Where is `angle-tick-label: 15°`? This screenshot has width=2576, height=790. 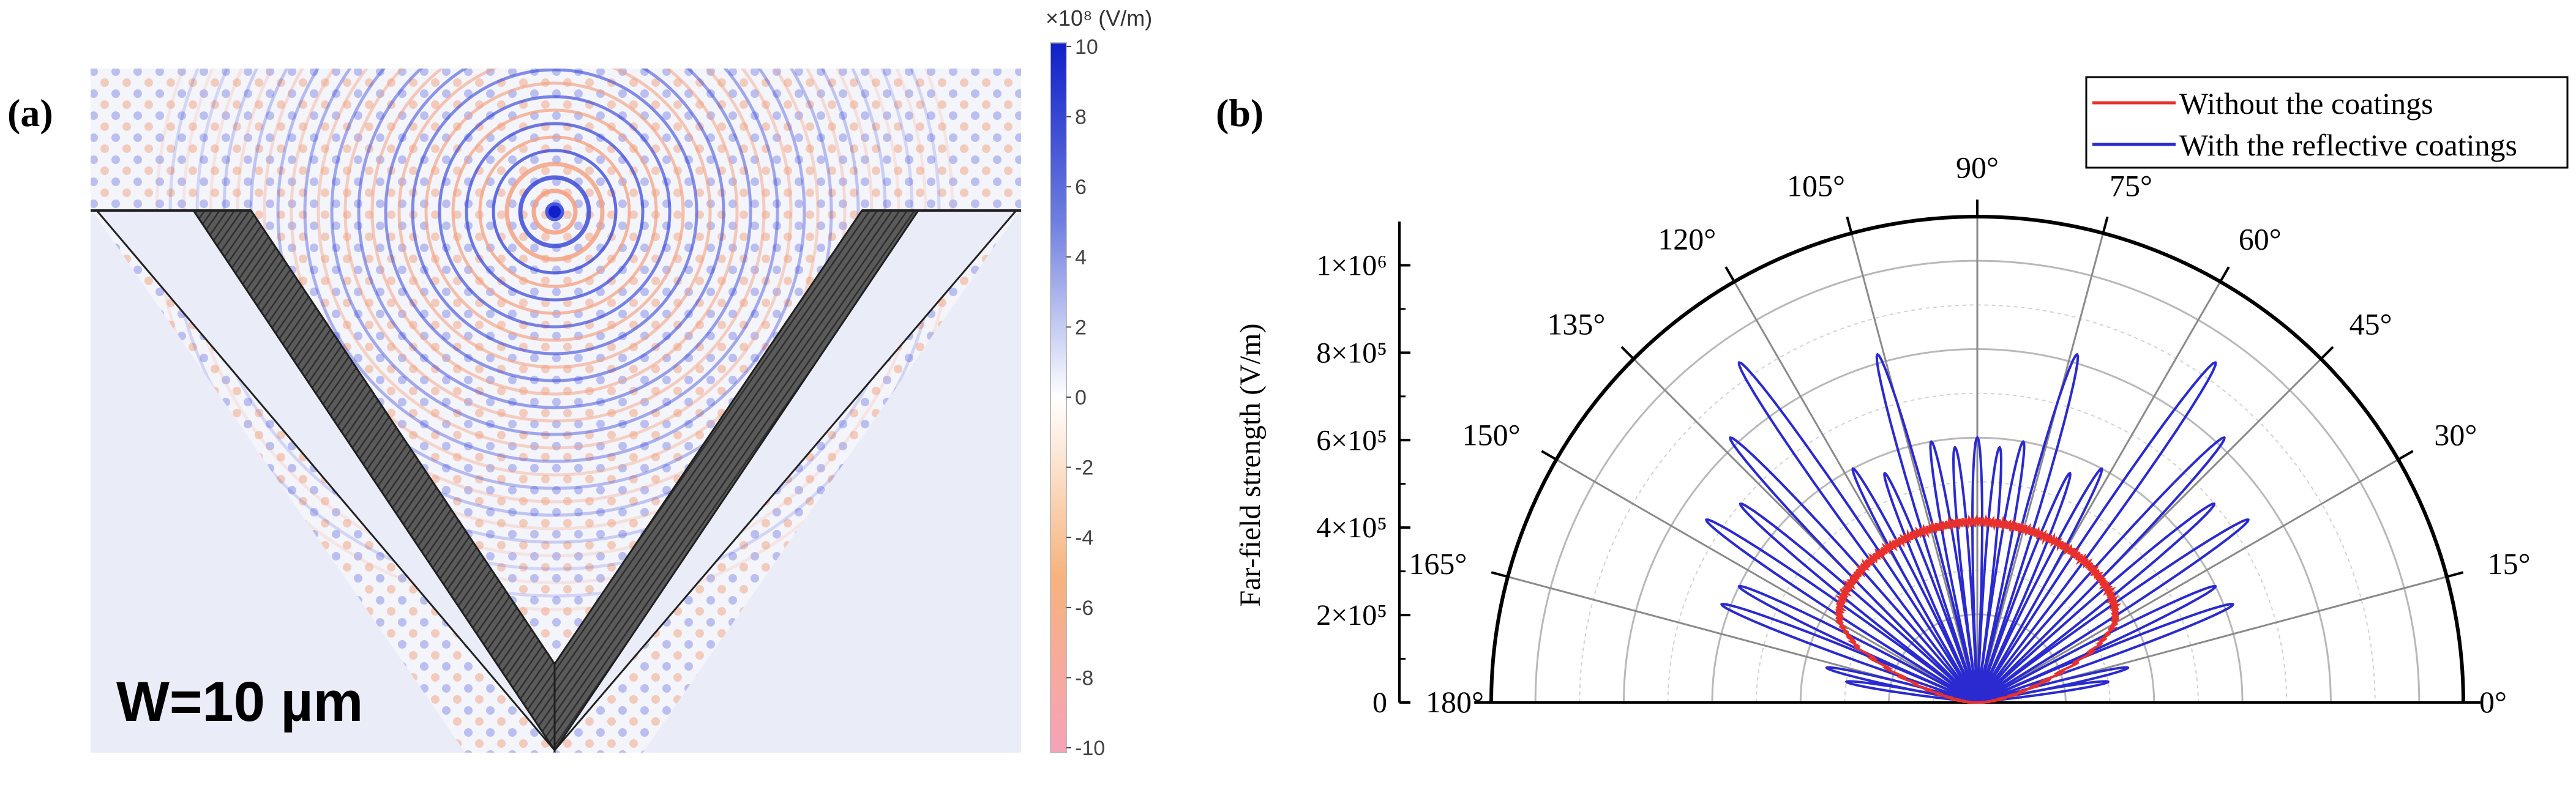 angle-tick-label: 15° is located at coordinates (2510, 563).